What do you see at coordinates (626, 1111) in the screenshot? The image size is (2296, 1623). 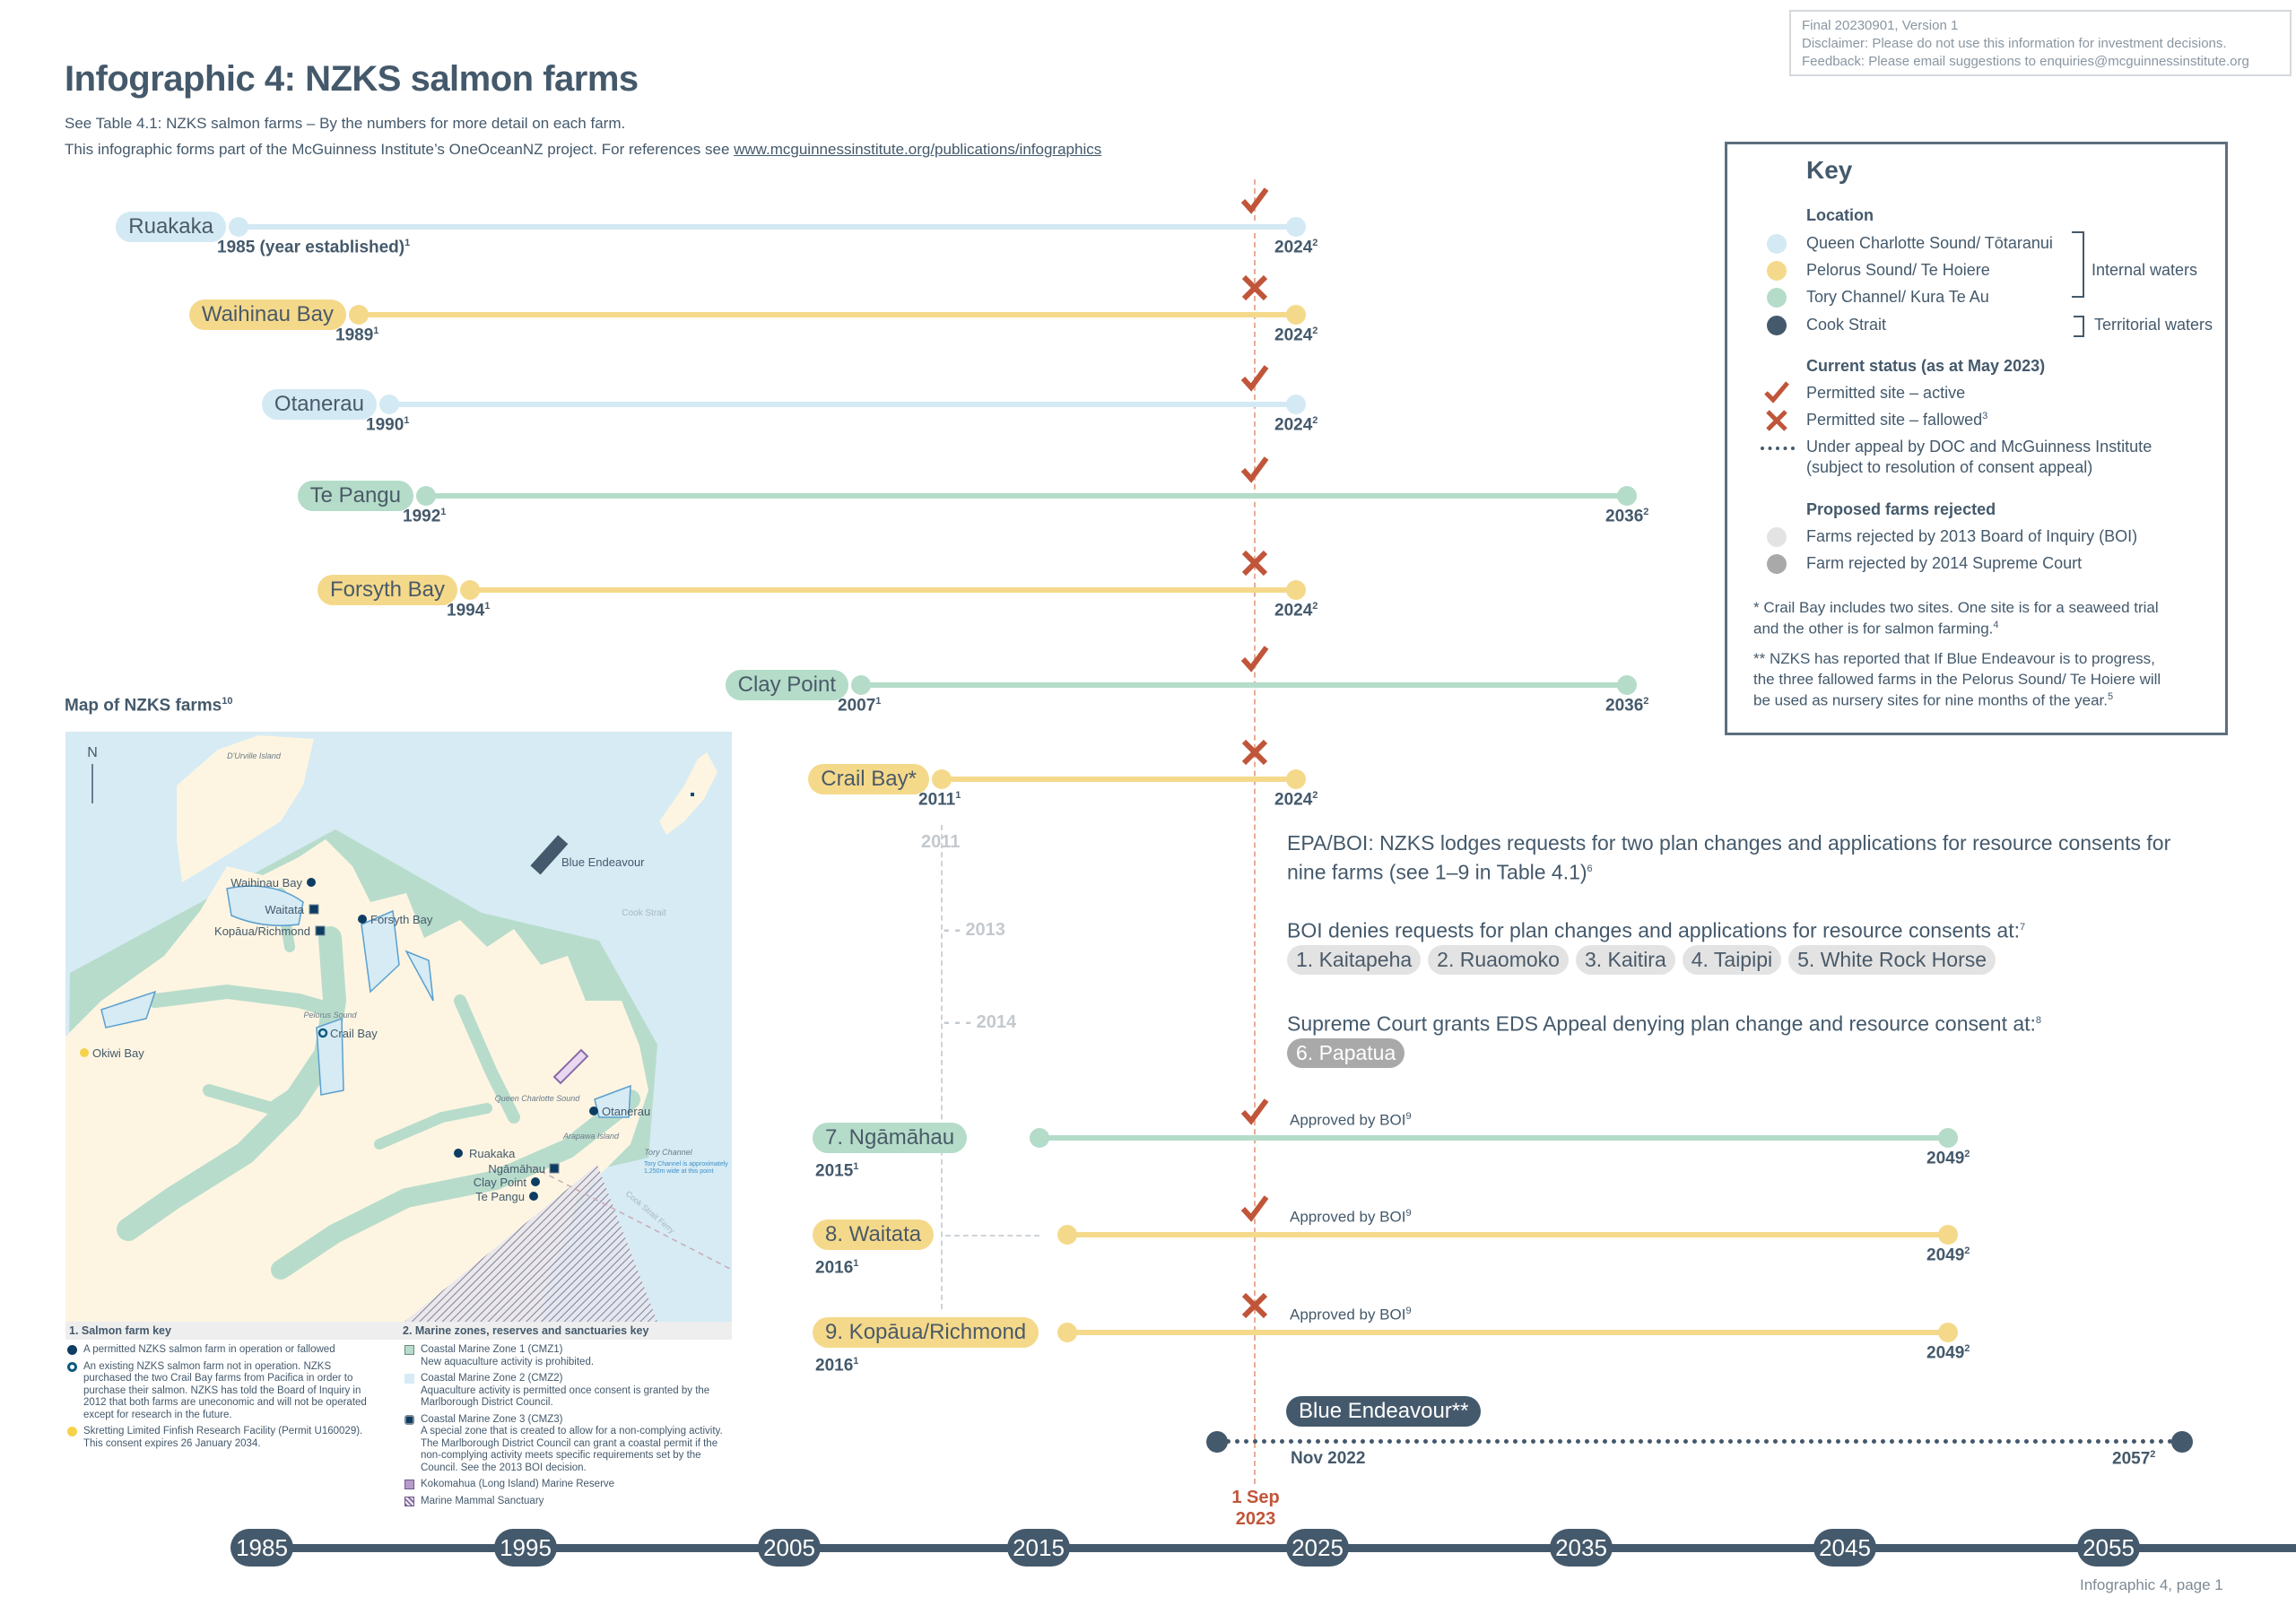 I see `map-label-otanerau: Otanerau` at bounding box center [626, 1111].